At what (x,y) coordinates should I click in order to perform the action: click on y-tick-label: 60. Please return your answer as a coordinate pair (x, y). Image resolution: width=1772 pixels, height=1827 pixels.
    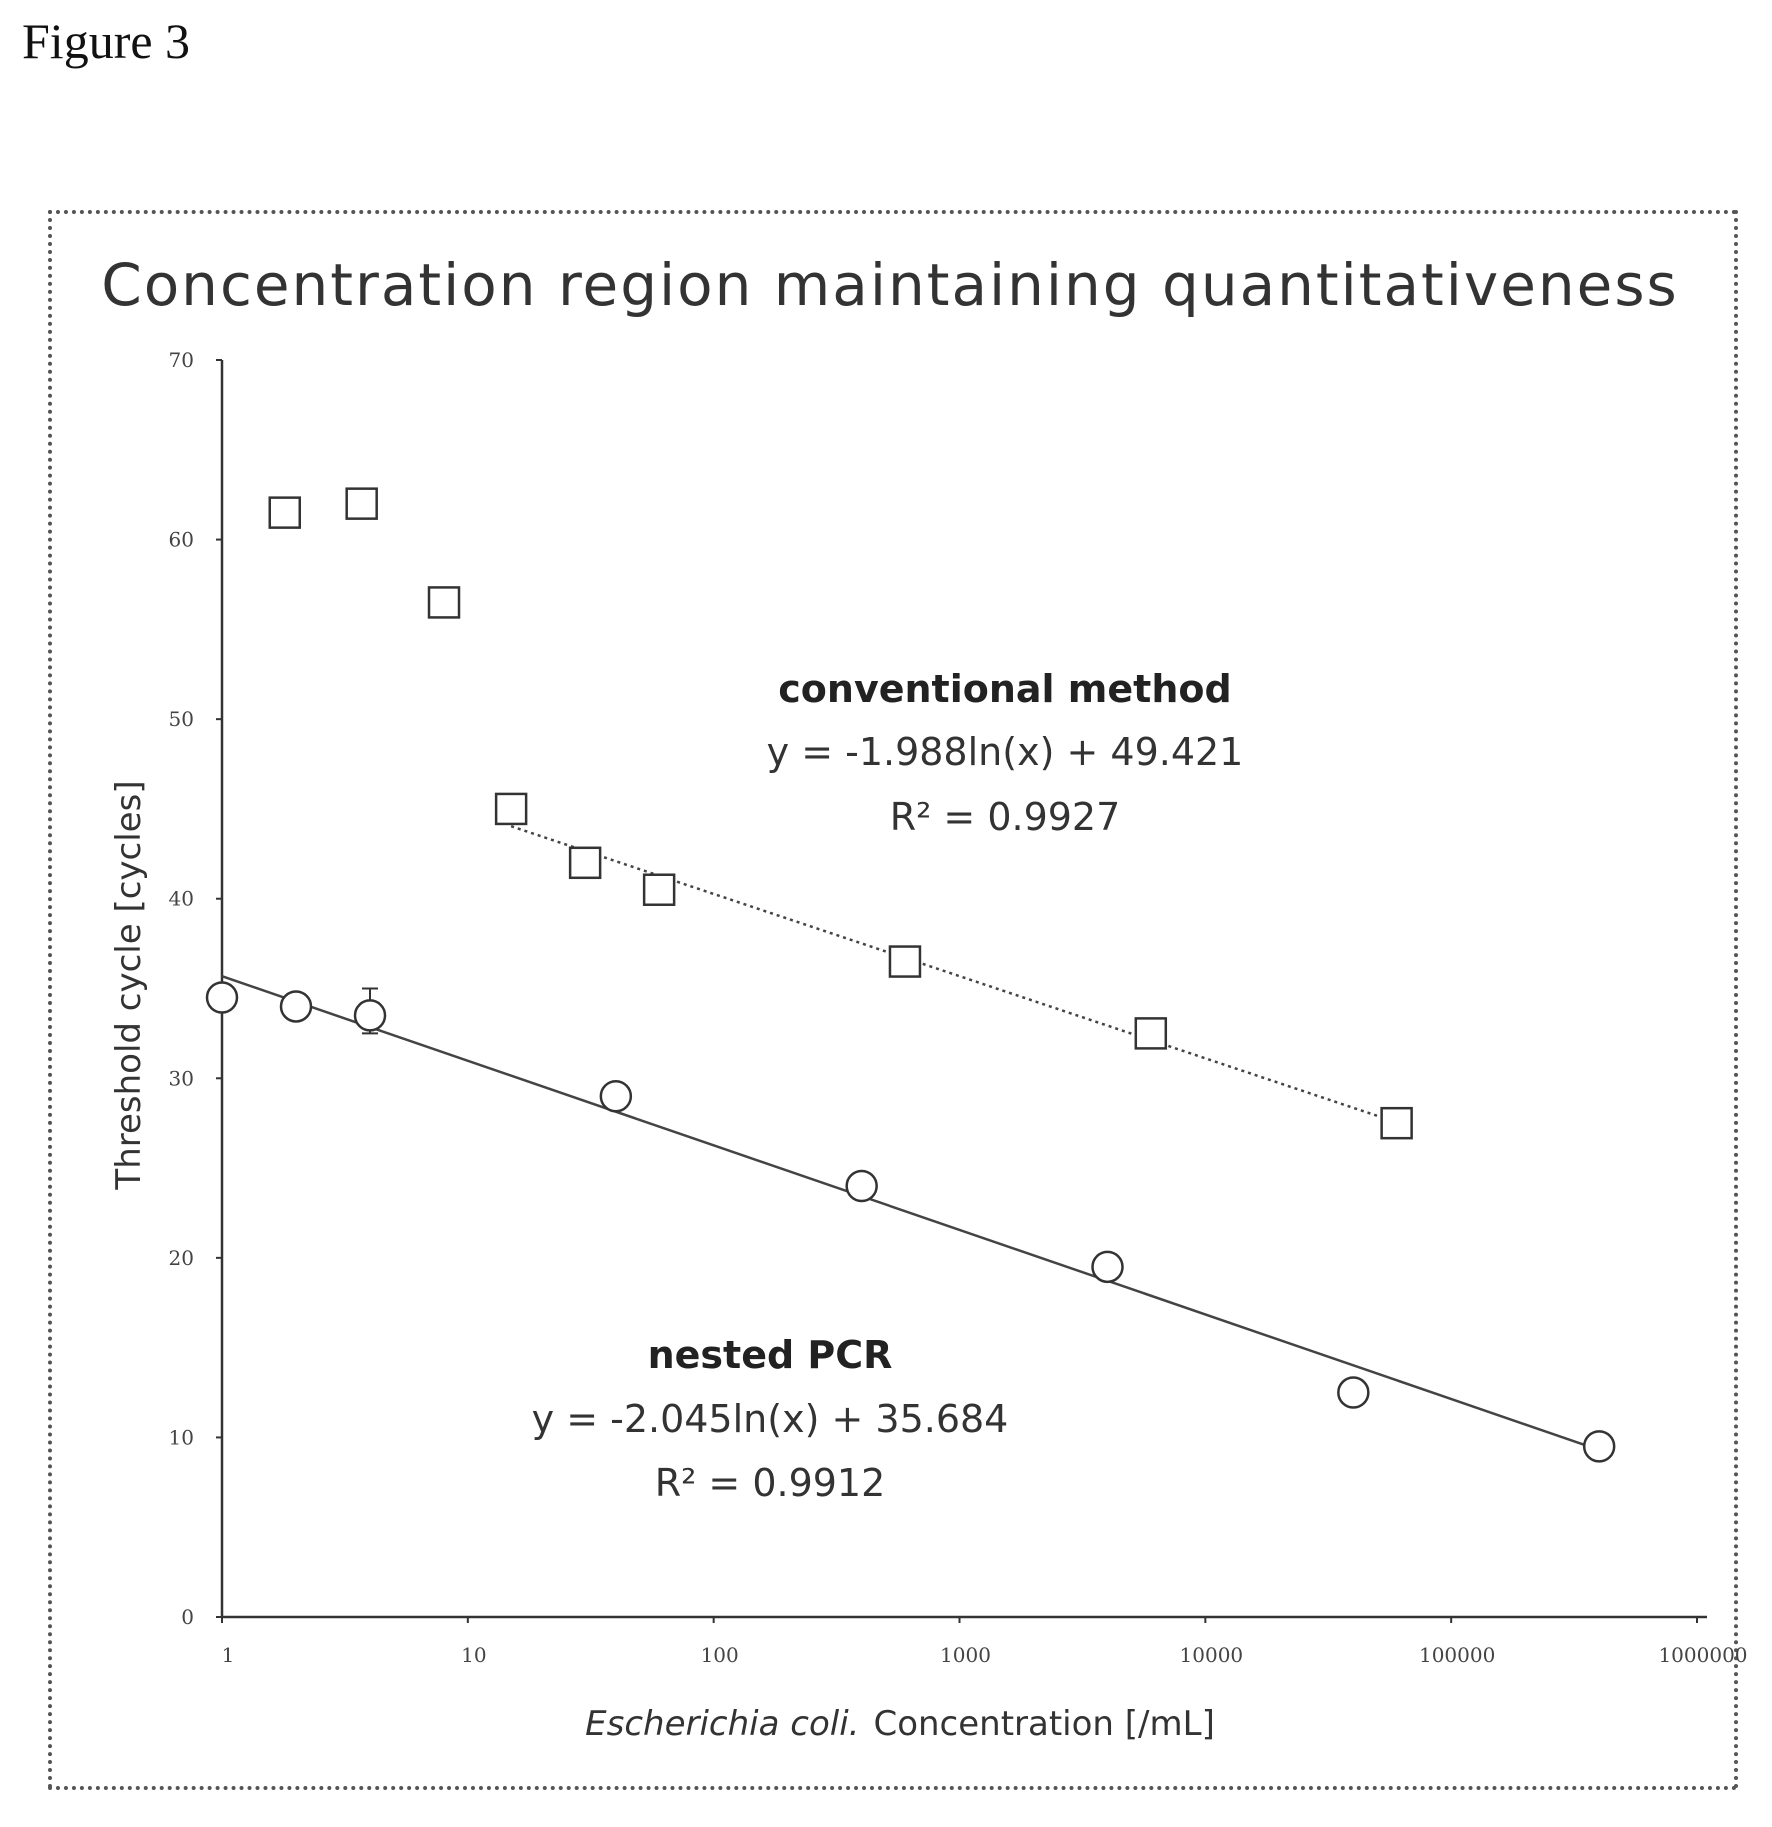
    Looking at the image, I should click on (181, 540).